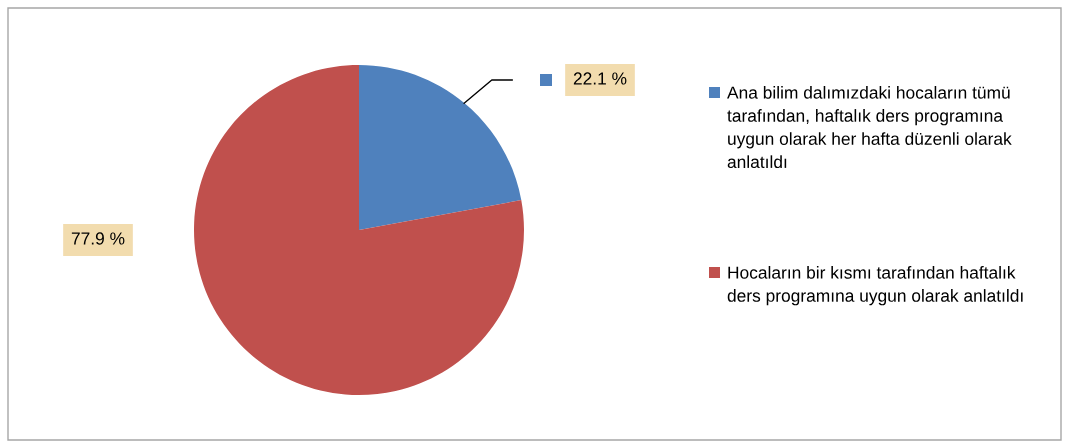  Describe the element at coordinates (98, 238) in the screenshot. I see `data-label: 77.9 %` at that location.